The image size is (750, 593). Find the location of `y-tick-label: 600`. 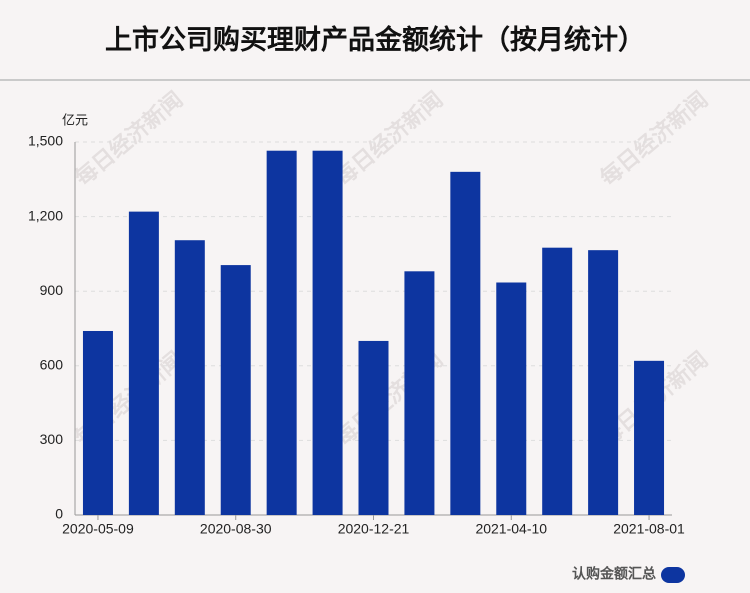

y-tick-label: 600 is located at coordinates (52, 365).